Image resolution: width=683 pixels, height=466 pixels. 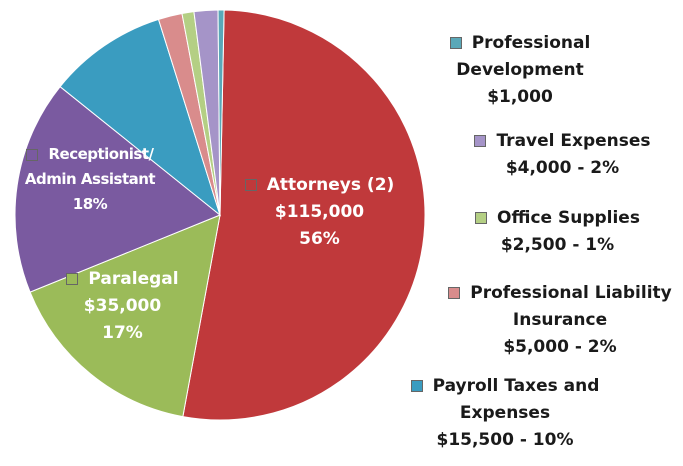 What do you see at coordinates (330, 185) in the screenshot?
I see `category-name: Attorneys (2)` at bounding box center [330, 185].